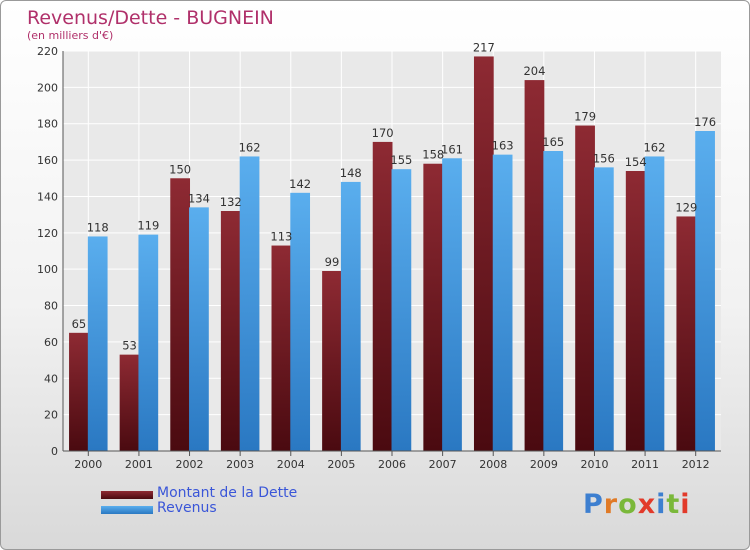  What do you see at coordinates (240, 464) in the screenshot?
I see `x-tick-label: 2003` at bounding box center [240, 464].